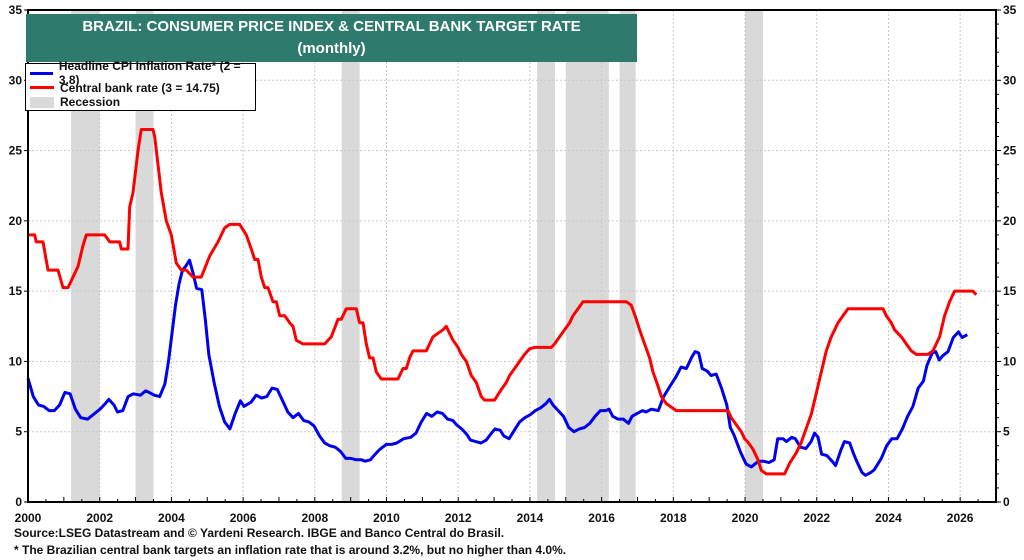 This screenshot has height=560, width=1024. Describe the element at coordinates (16, 221) in the screenshot. I see `y-tick-label-left: 20` at that location.